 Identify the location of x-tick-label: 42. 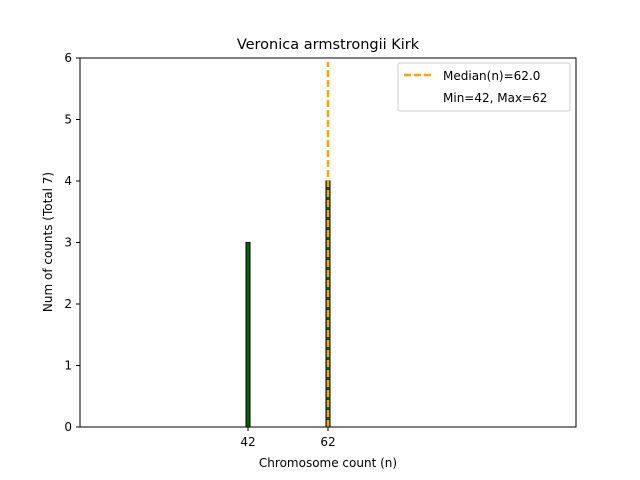
(247, 442).